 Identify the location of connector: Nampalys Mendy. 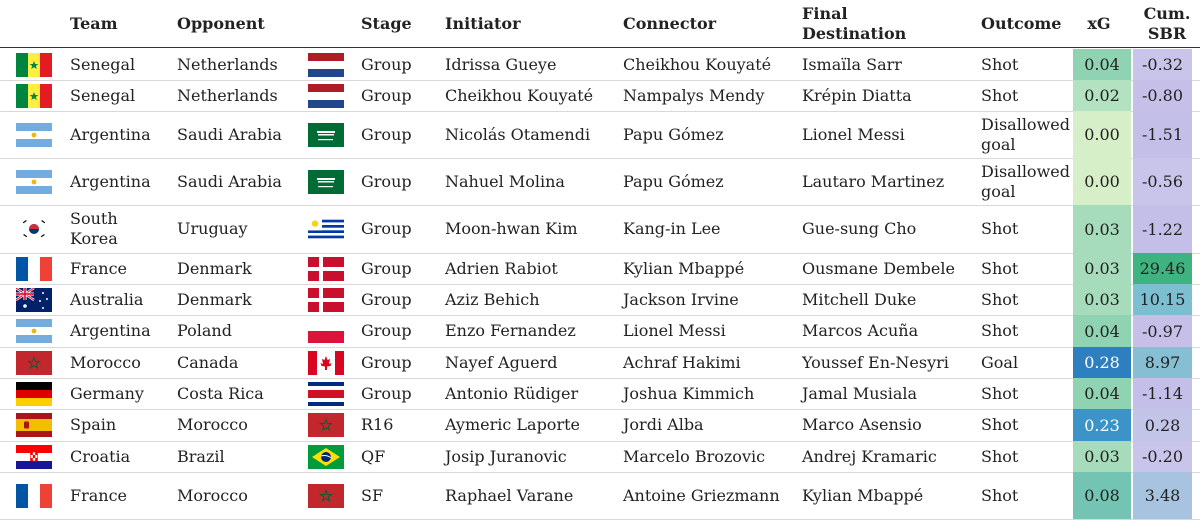
(708, 95).